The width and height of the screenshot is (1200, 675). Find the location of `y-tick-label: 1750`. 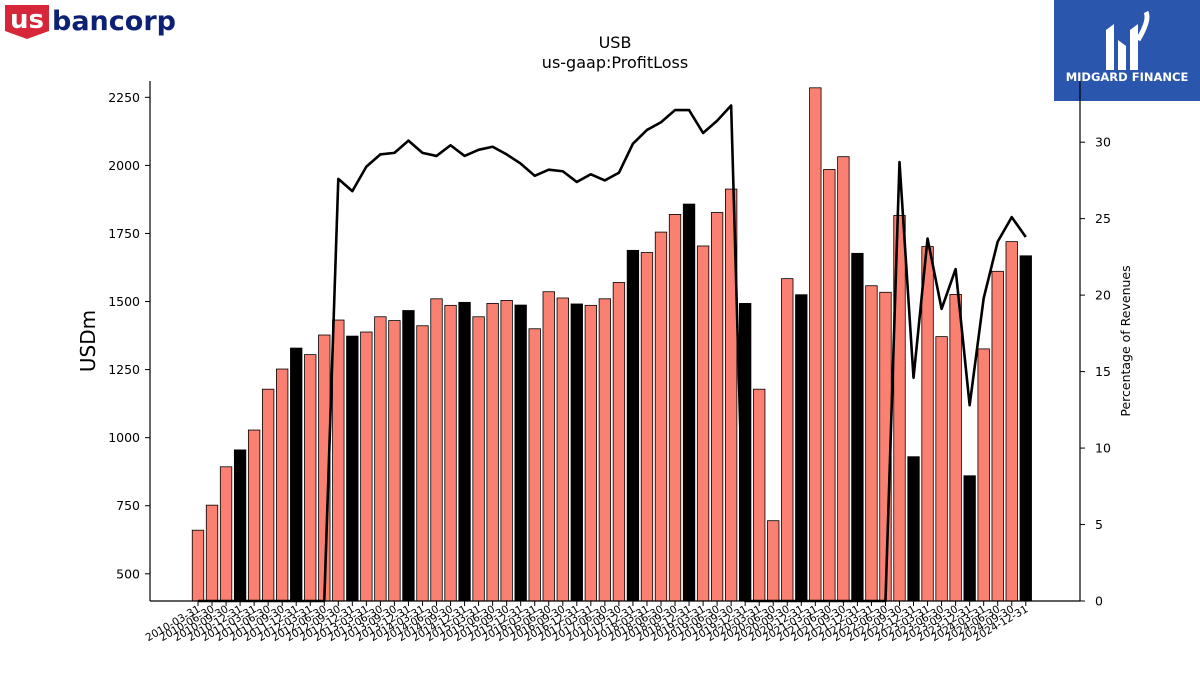

y-tick-label: 1750 is located at coordinates (124, 233).